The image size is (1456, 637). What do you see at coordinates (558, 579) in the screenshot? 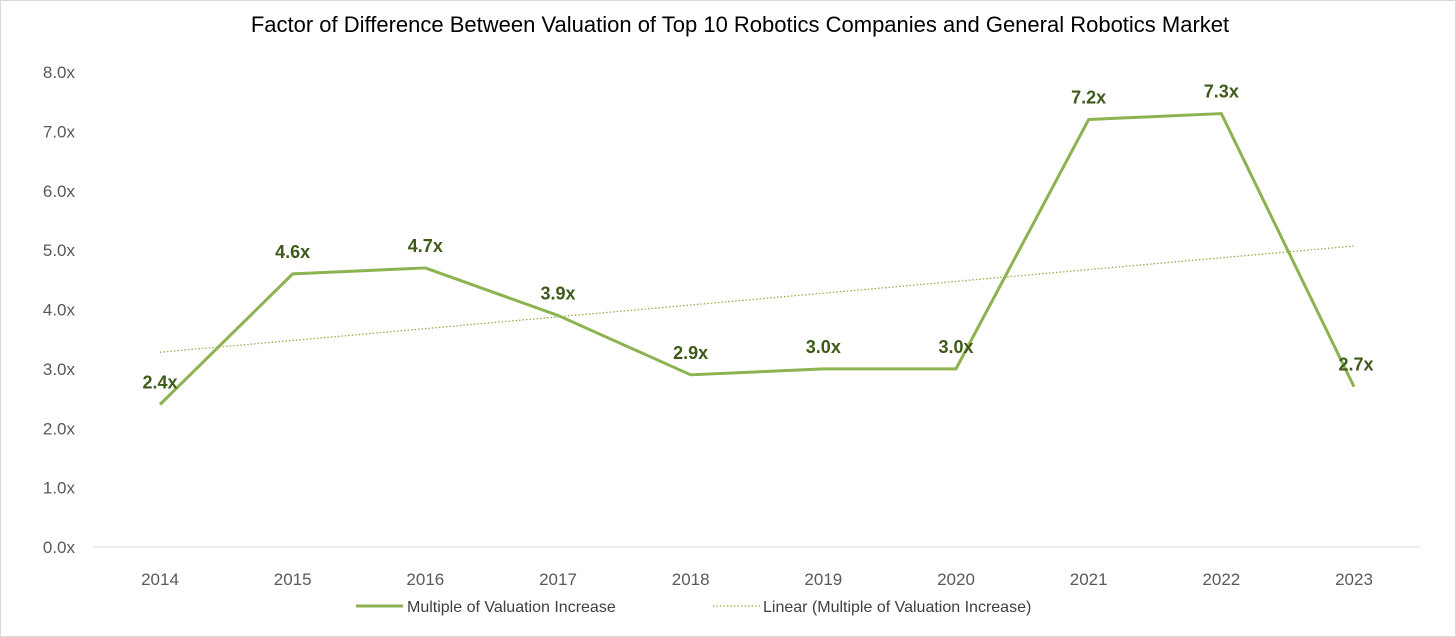
I see `x-tick-label: 2017` at bounding box center [558, 579].